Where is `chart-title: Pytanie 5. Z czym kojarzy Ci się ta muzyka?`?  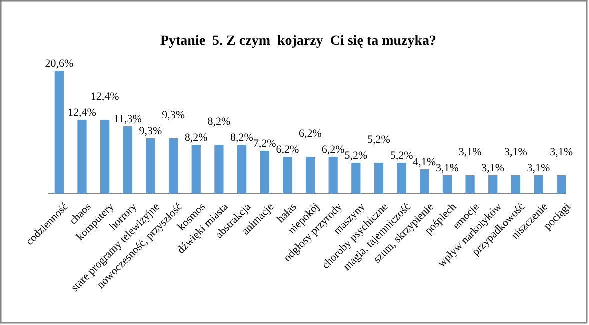 chart-title: Pytanie 5. Z czym kojarzy Ci się ta muzyka? is located at coordinates (298, 41).